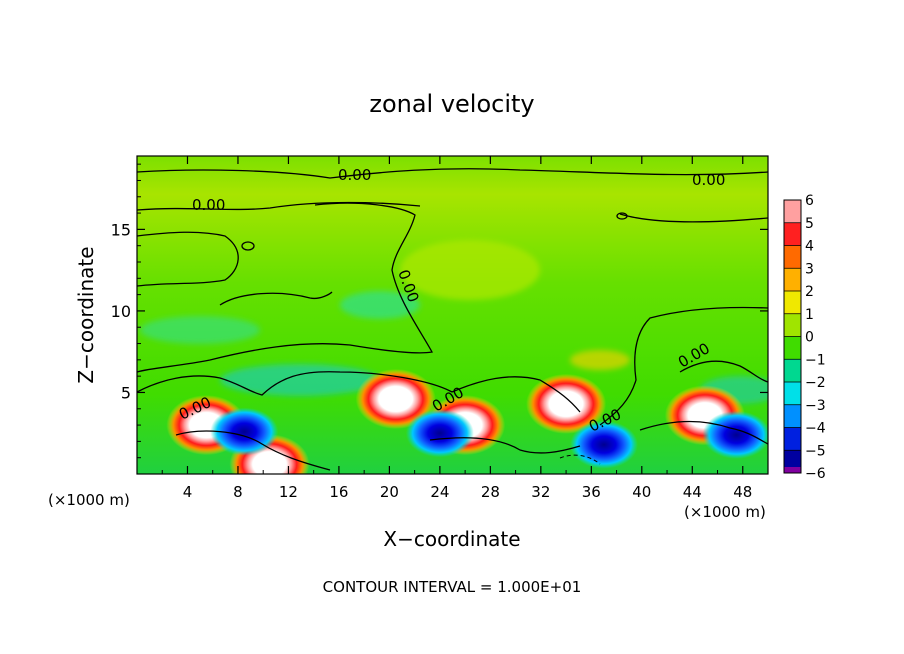  I want to click on negative-contour-line, so click(580, 459).